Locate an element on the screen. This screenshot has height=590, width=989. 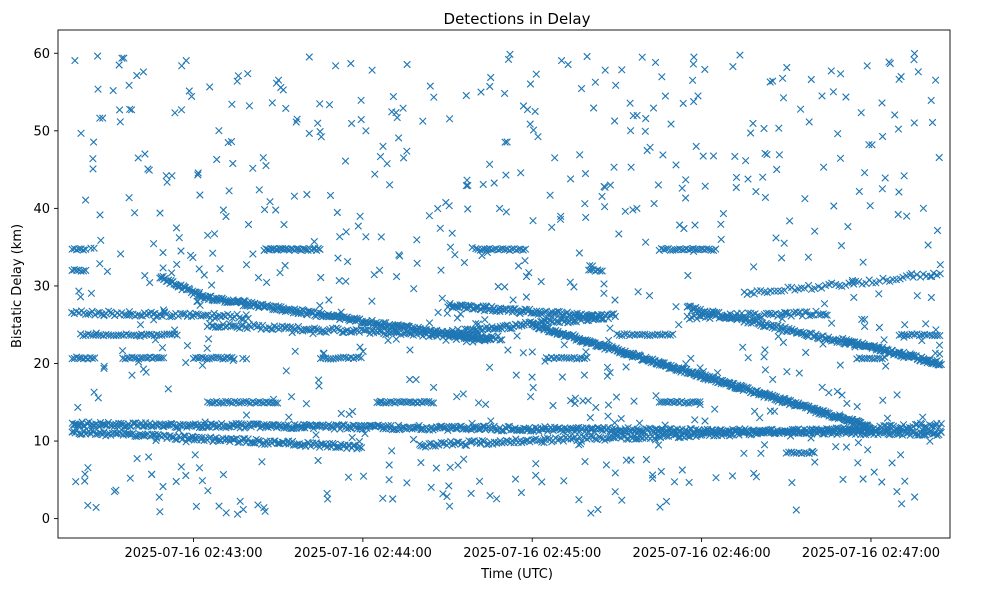
x-tick-label: 2025-07-16 02:43:00 is located at coordinates (193, 553).